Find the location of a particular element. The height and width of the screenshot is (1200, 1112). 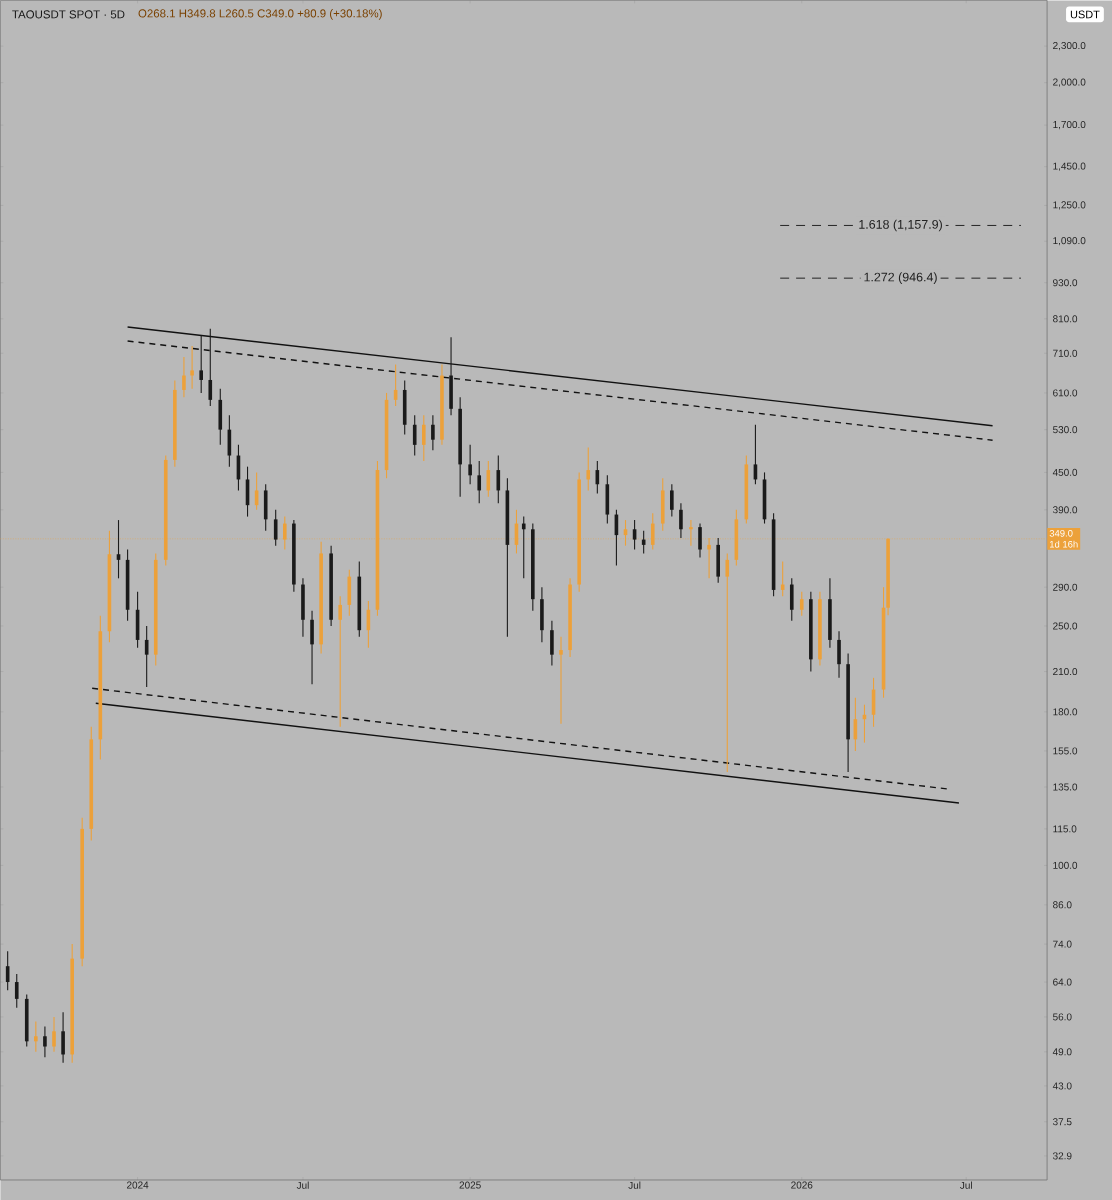

y-tick-label: 1,250.0 is located at coordinates (1069, 205).